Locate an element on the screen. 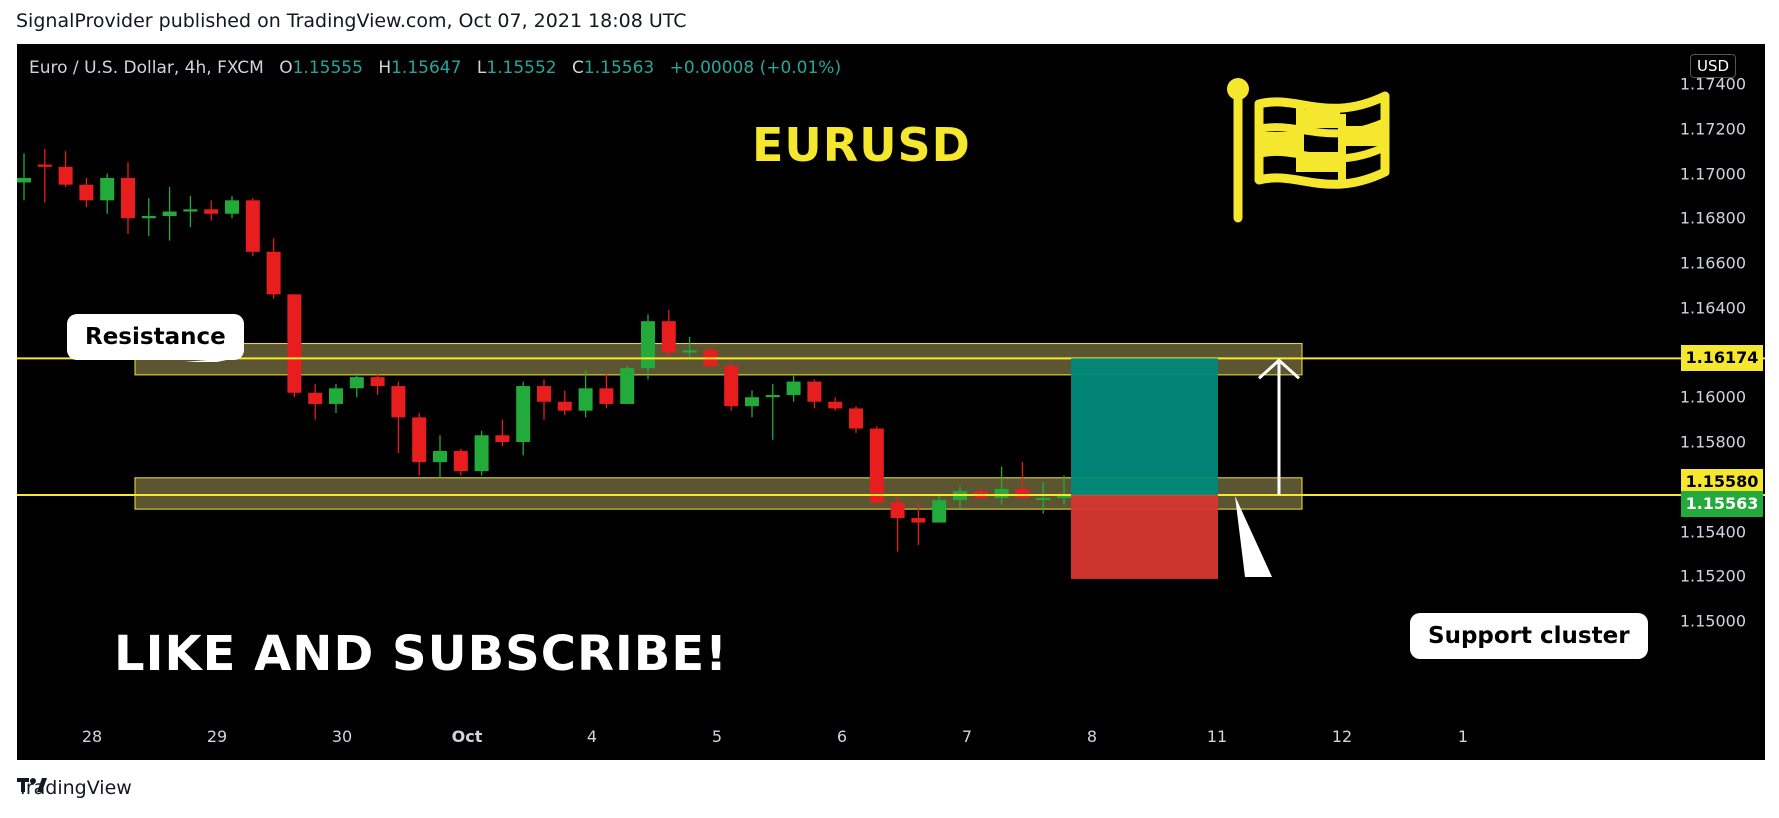 Image resolution: width=1779 pixels, height=818 pixels. change-value: +0.00008 (+0.01%) is located at coordinates (755, 68).